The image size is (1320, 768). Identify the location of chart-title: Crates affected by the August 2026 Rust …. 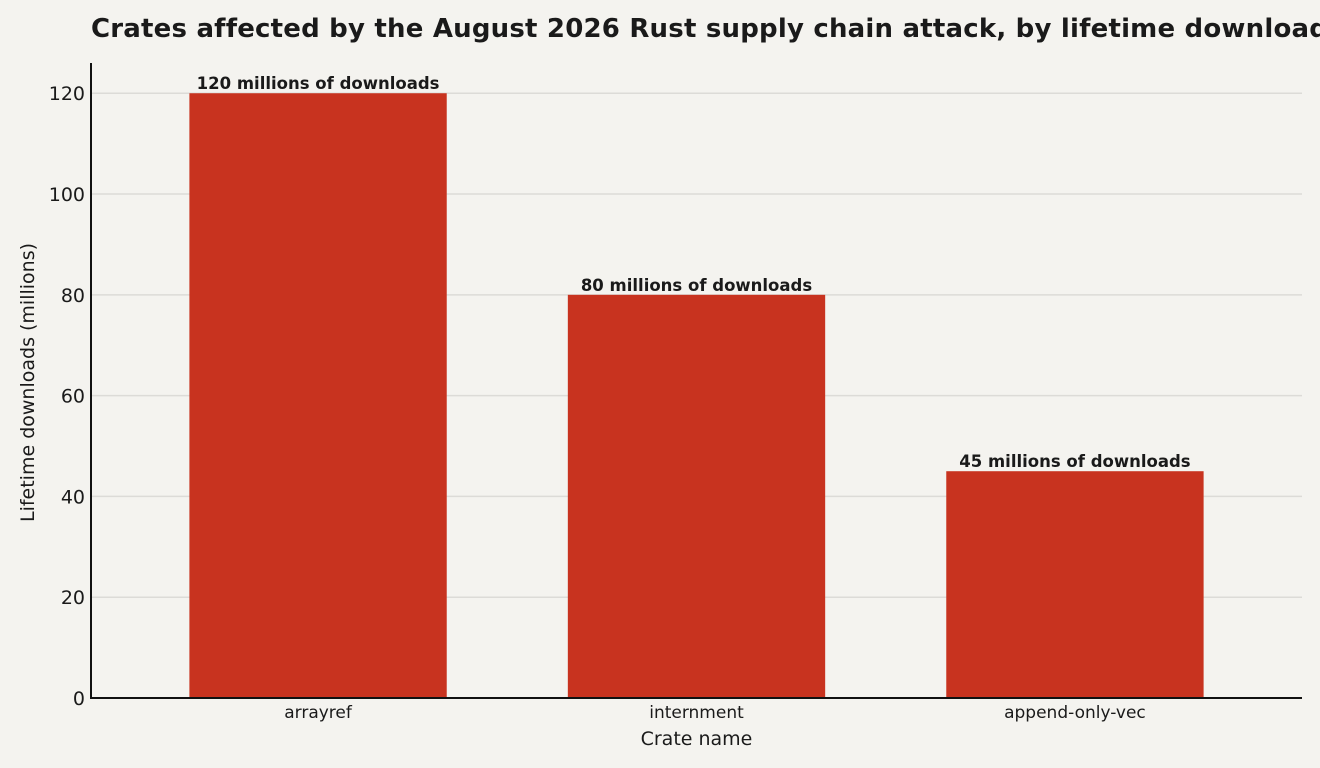
(705, 29).